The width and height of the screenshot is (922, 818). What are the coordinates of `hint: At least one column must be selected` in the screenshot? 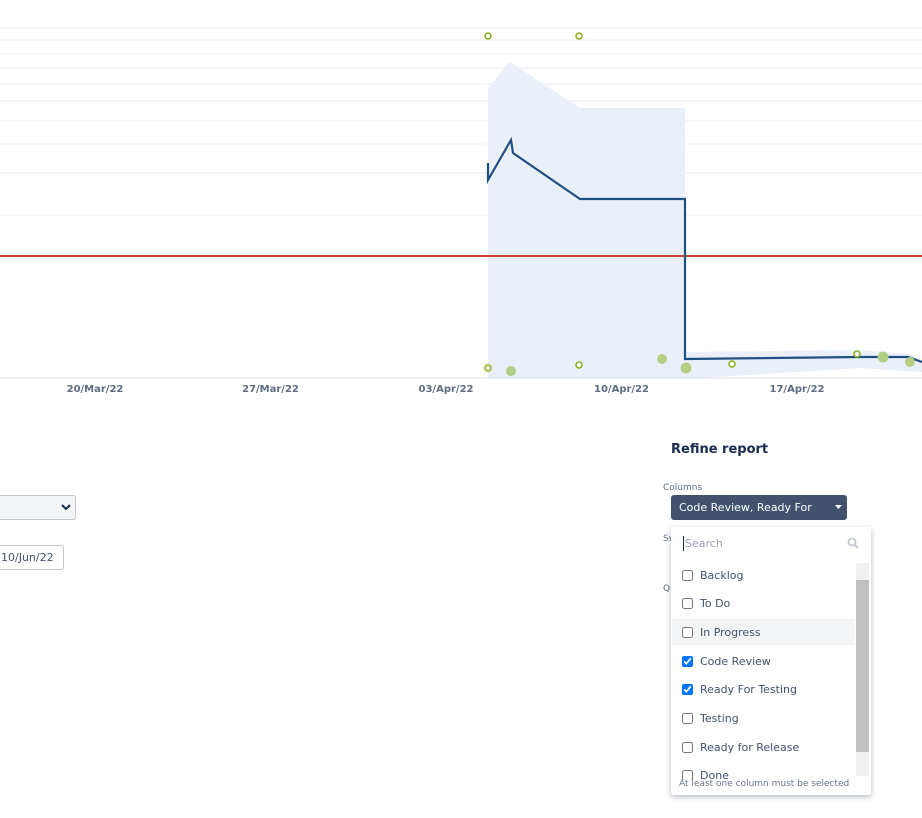 It's located at (764, 784).